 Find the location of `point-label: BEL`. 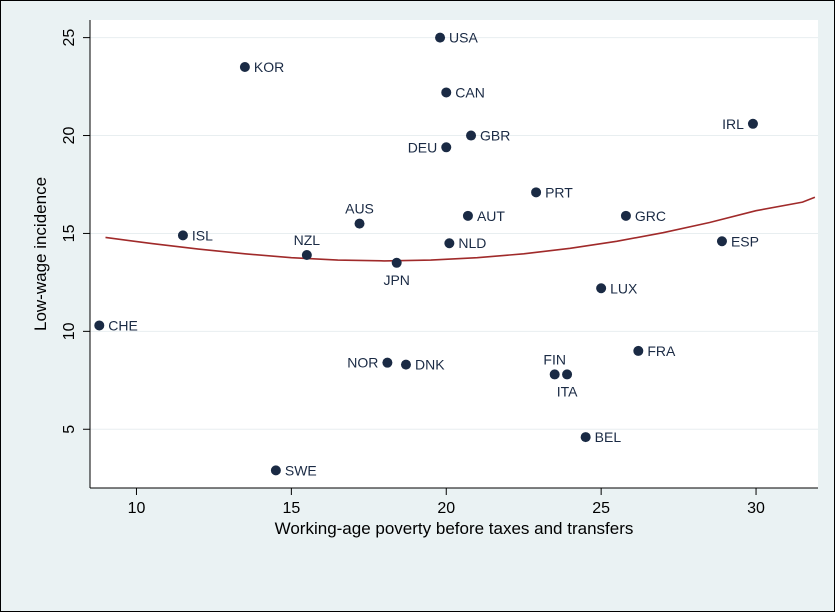

point-label: BEL is located at coordinates (608, 437).